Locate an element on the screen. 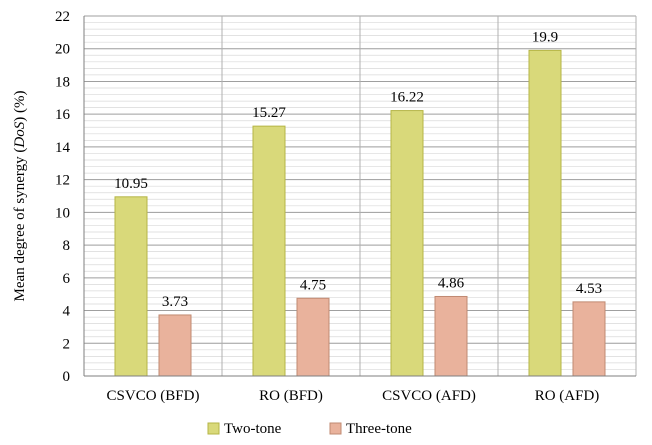 This screenshot has height=445, width=652. y-tick-labels: 0 2 4 6 8 10 12 14 16 18 20 22 is located at coordinates (63, 197).